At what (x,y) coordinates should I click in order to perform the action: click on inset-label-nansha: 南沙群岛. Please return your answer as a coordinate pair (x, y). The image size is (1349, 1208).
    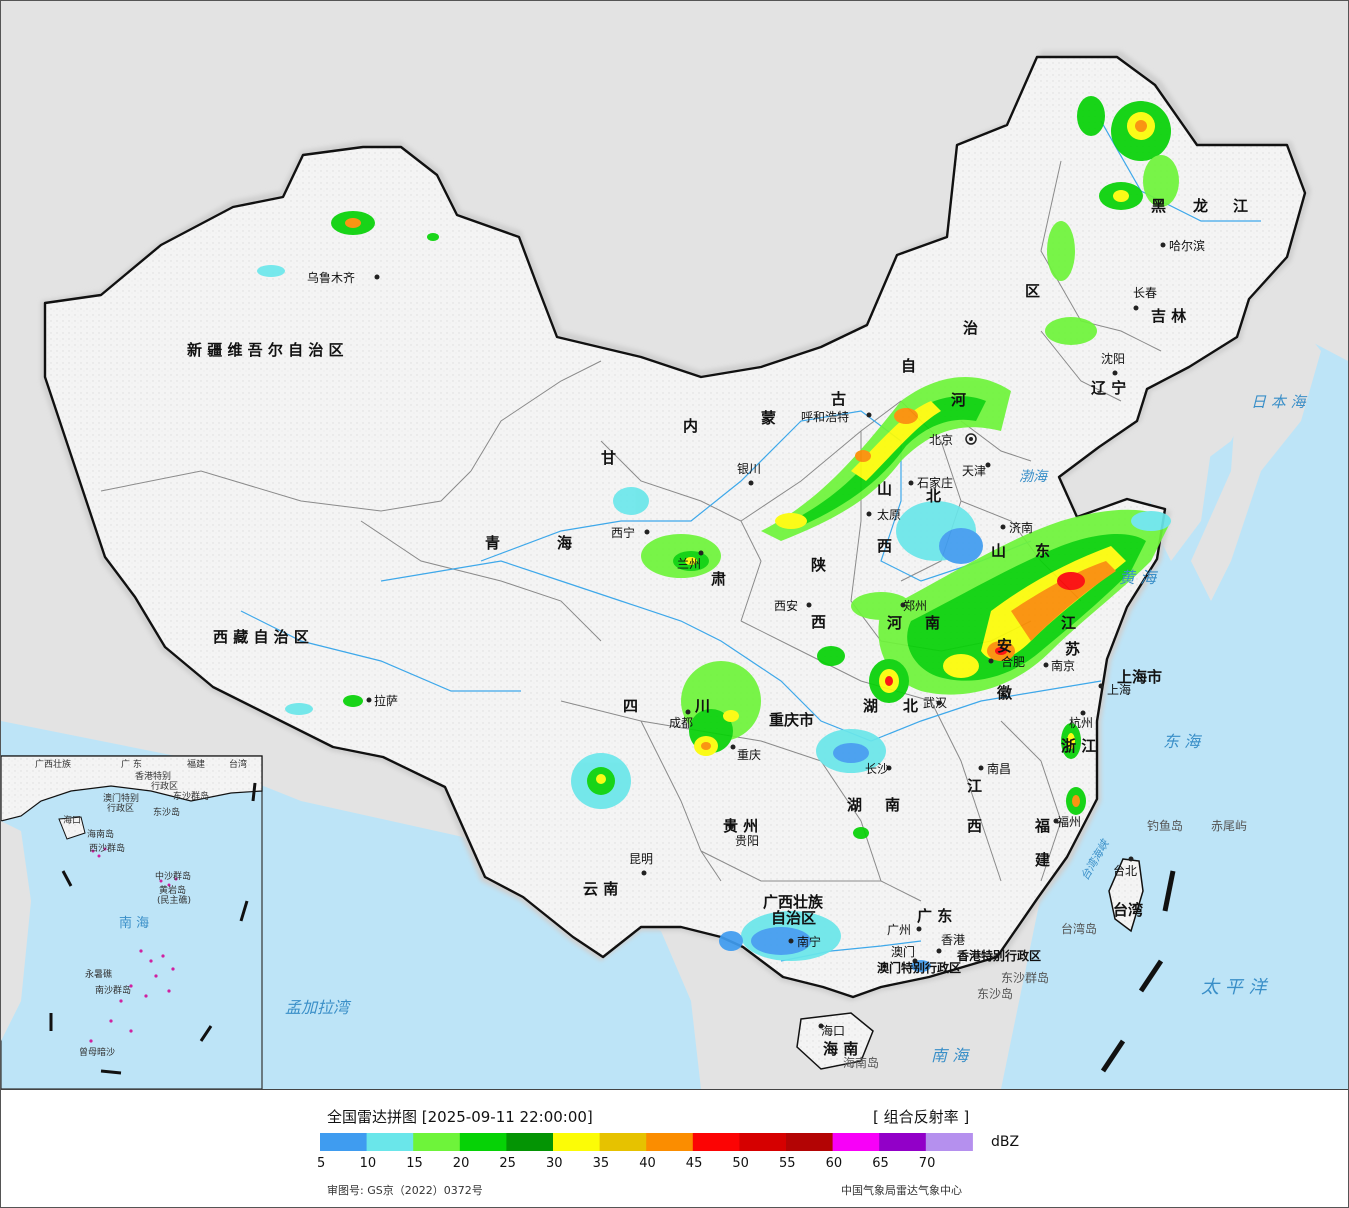
    Looking at the image, I should click on (113, 990).